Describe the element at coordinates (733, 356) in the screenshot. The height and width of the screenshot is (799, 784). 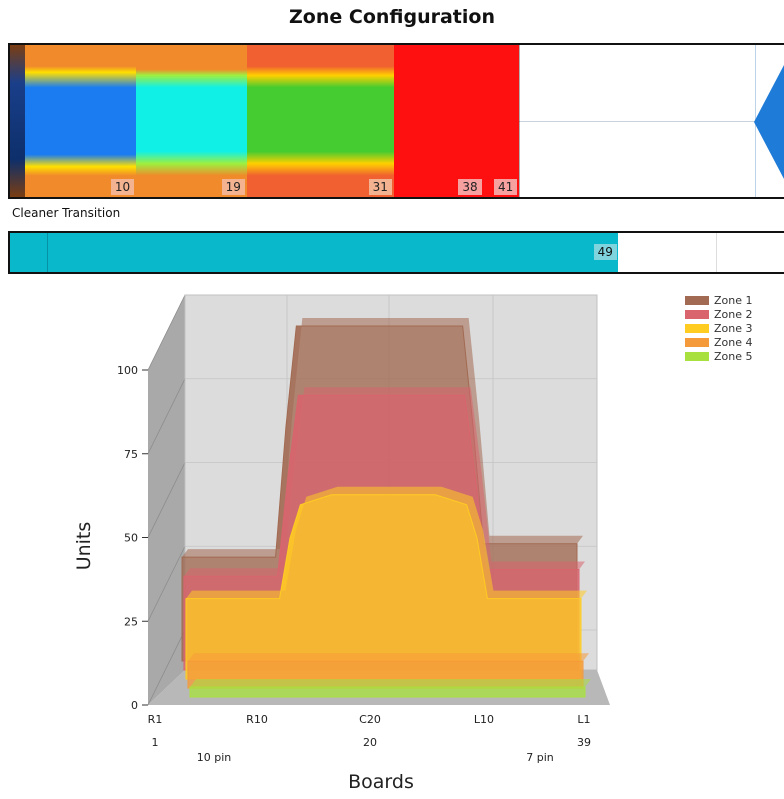
I see `legend-label: Zone 5` at that location.